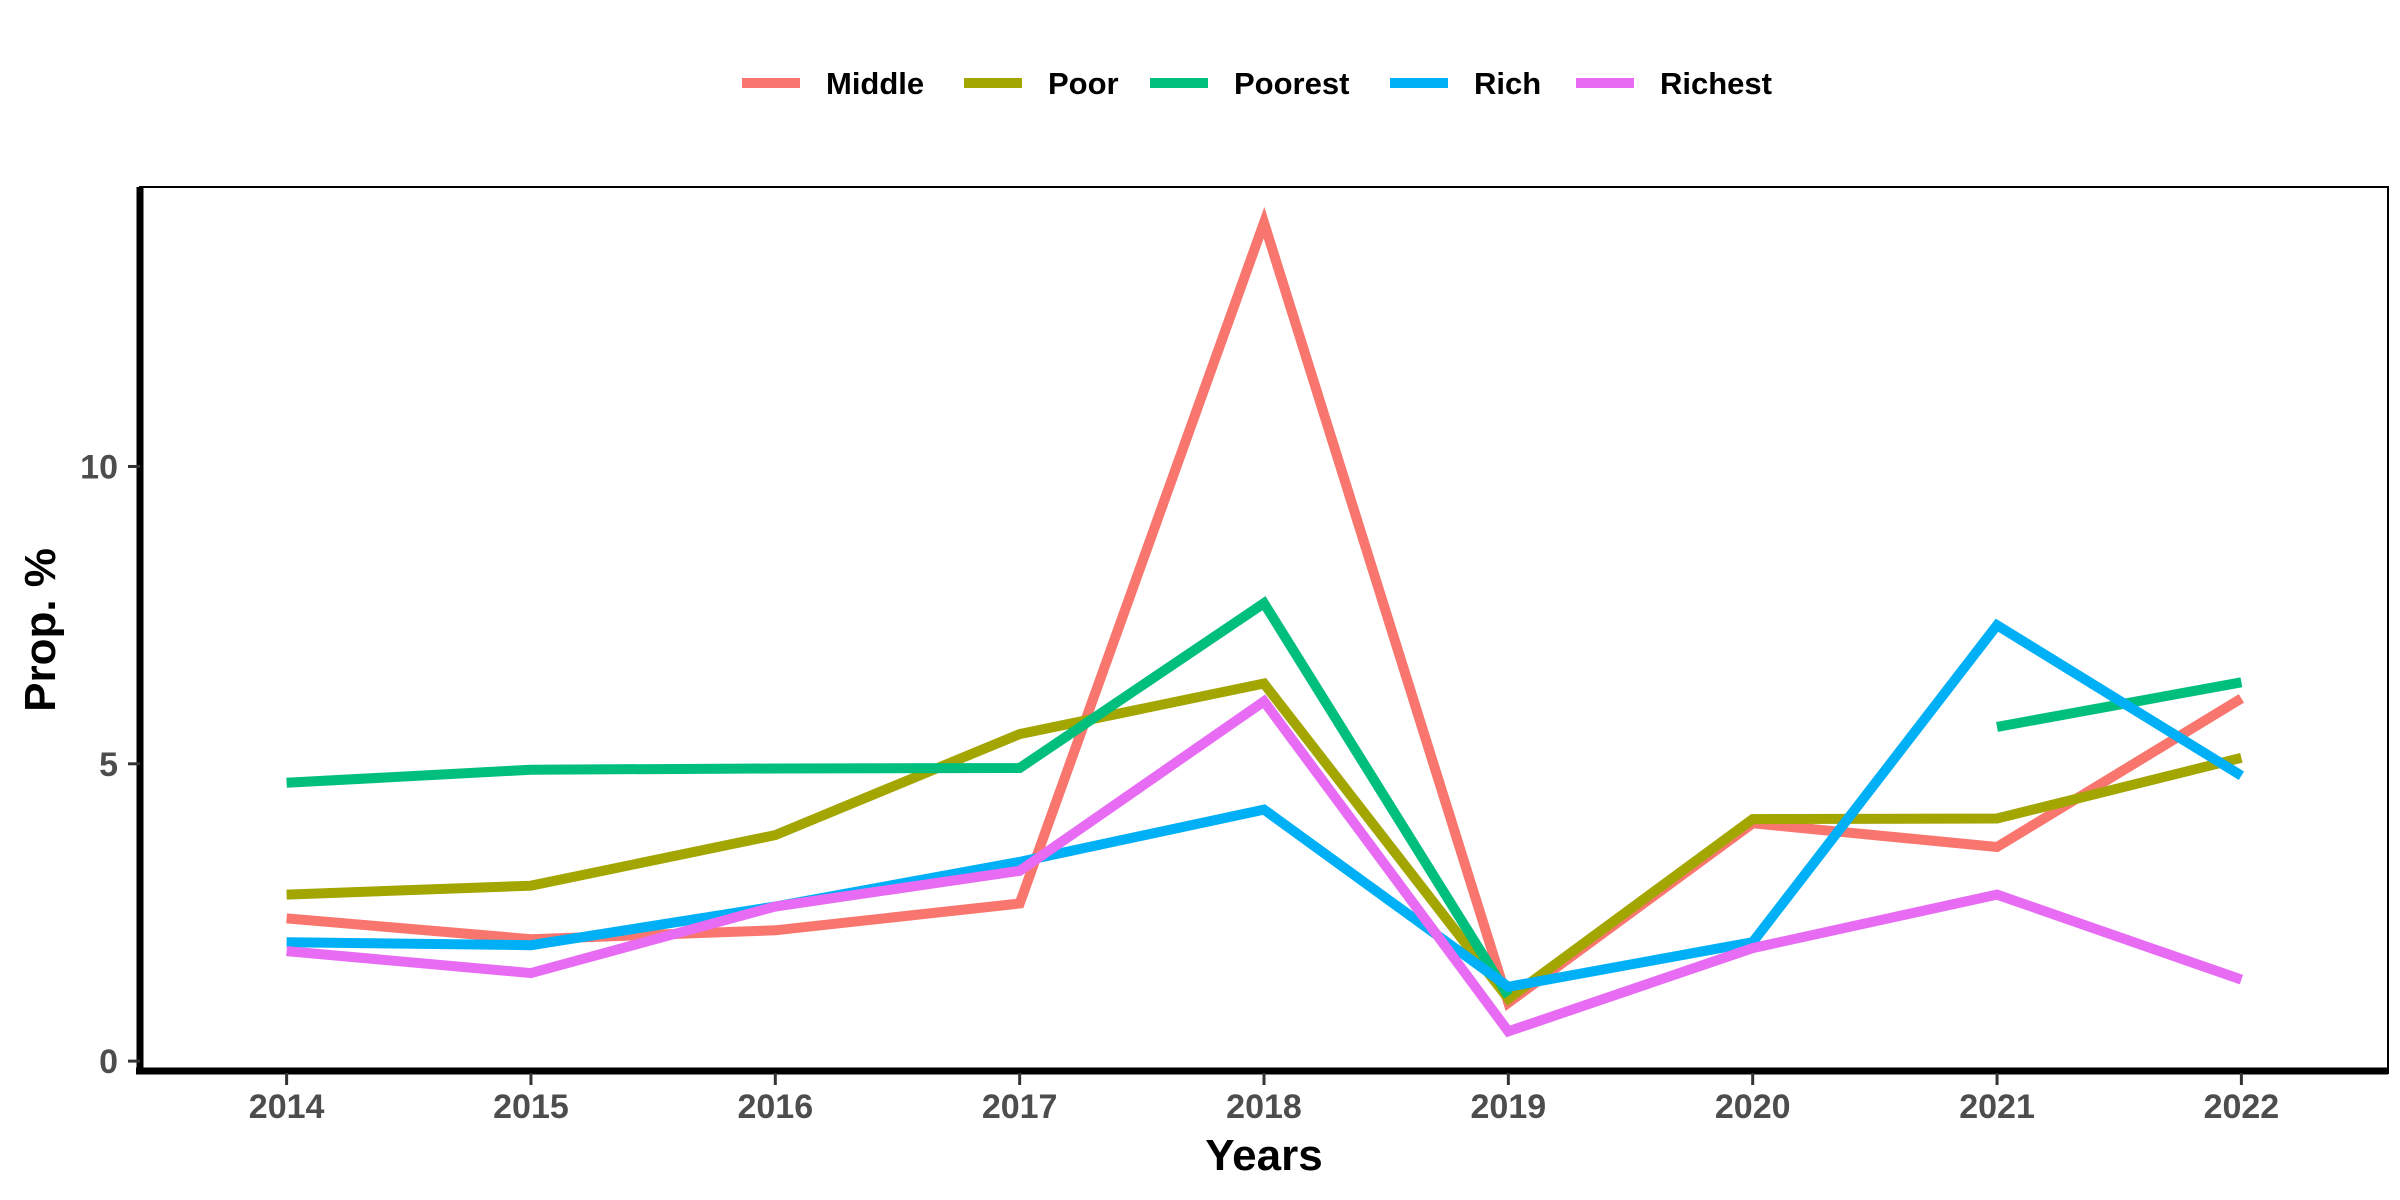  Describe the element at coordinates (1263, 1155) in the screenshot. I see `x-axis-title: Years` at that location.